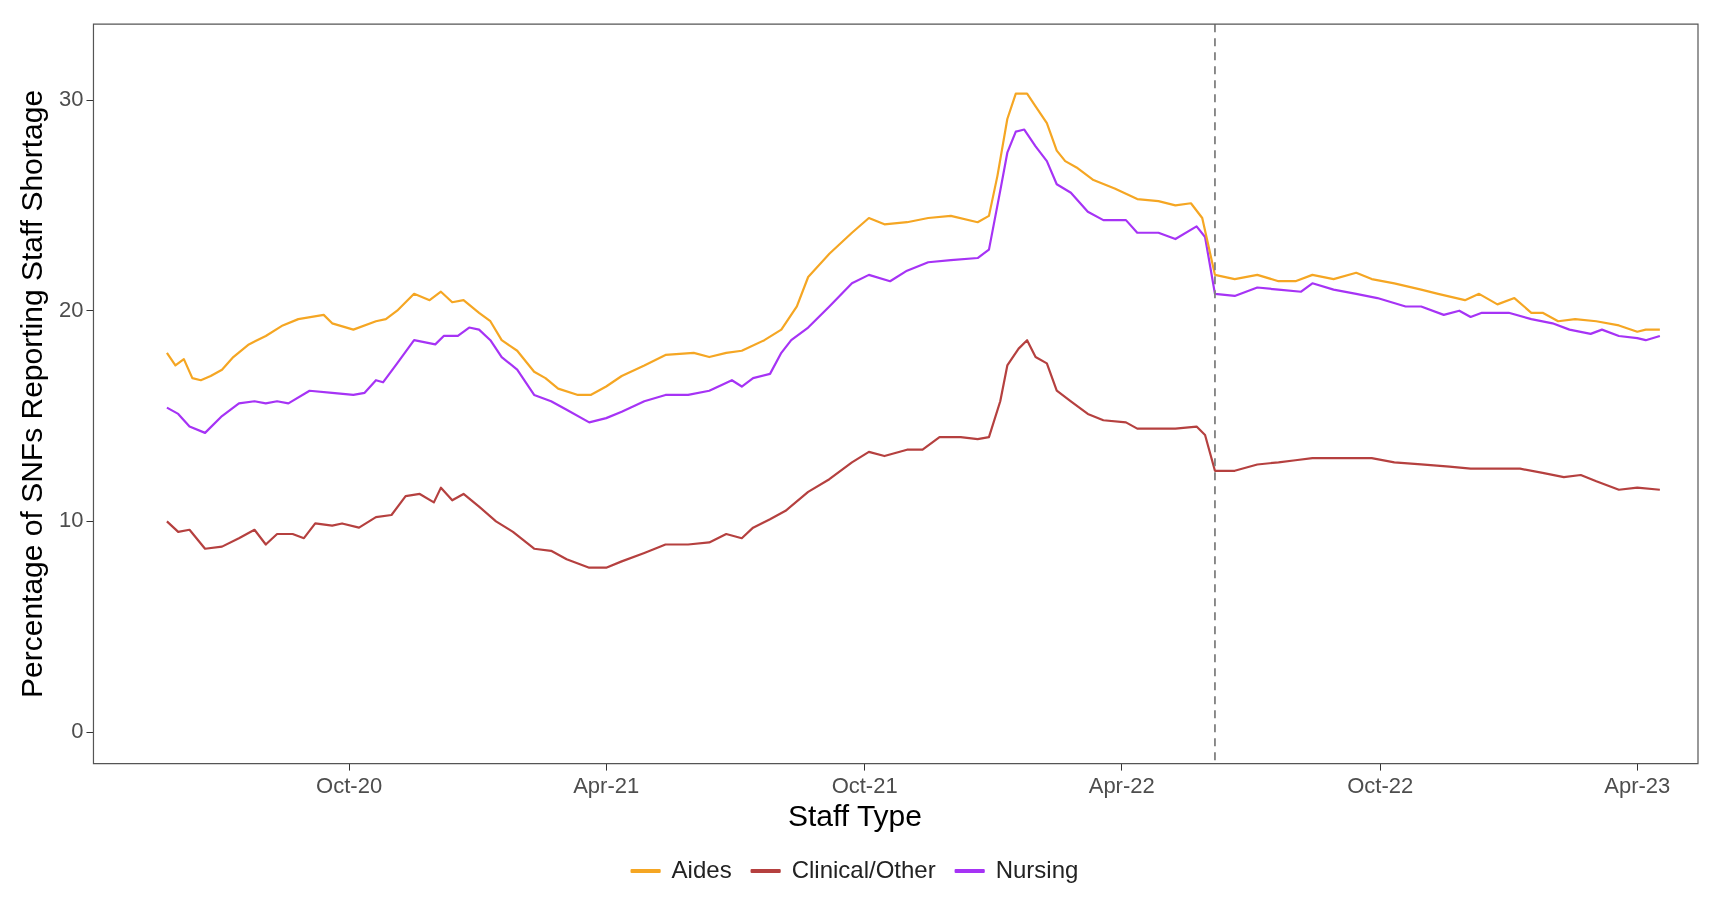 The width and height of the screenshot is (1722, 907). I want to click on y-tick-label: 0, so click(77, 731).